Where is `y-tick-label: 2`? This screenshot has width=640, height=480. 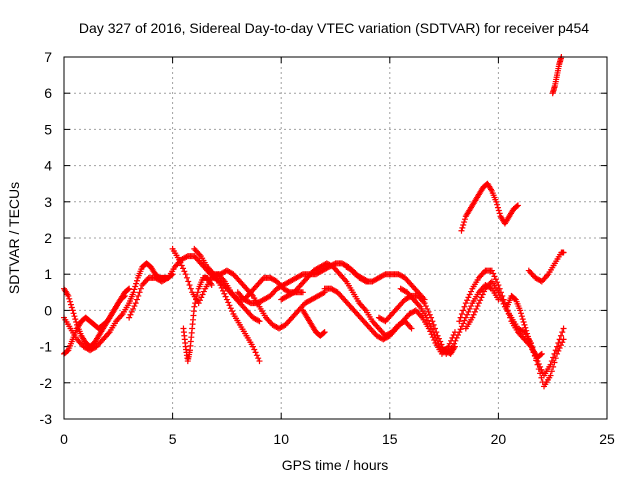
y-tick-label: 2 is located at coordinates (48, 238).